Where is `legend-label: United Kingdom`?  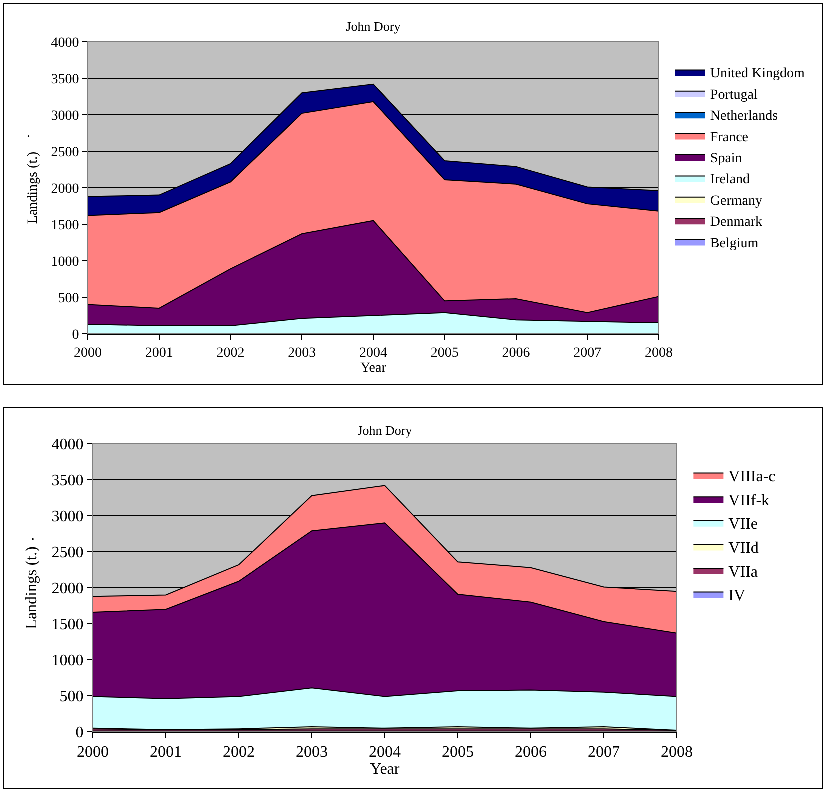
legend-label: United Kingdom is located at coordinates (758, 74).